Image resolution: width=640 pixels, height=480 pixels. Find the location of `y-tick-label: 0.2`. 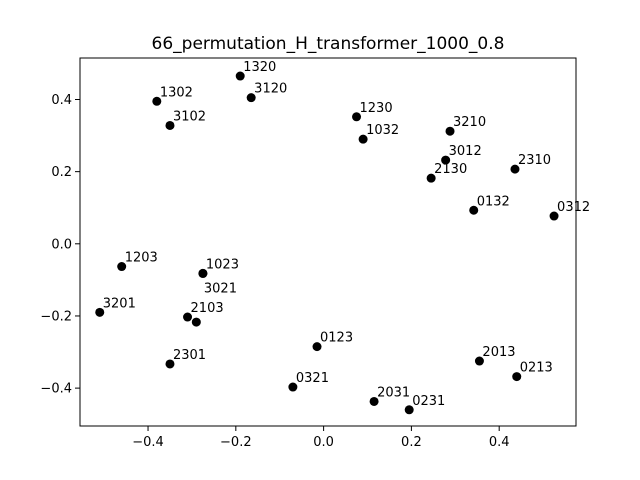

y-tick-label: 0.2 is located at coordinates (61, 172).